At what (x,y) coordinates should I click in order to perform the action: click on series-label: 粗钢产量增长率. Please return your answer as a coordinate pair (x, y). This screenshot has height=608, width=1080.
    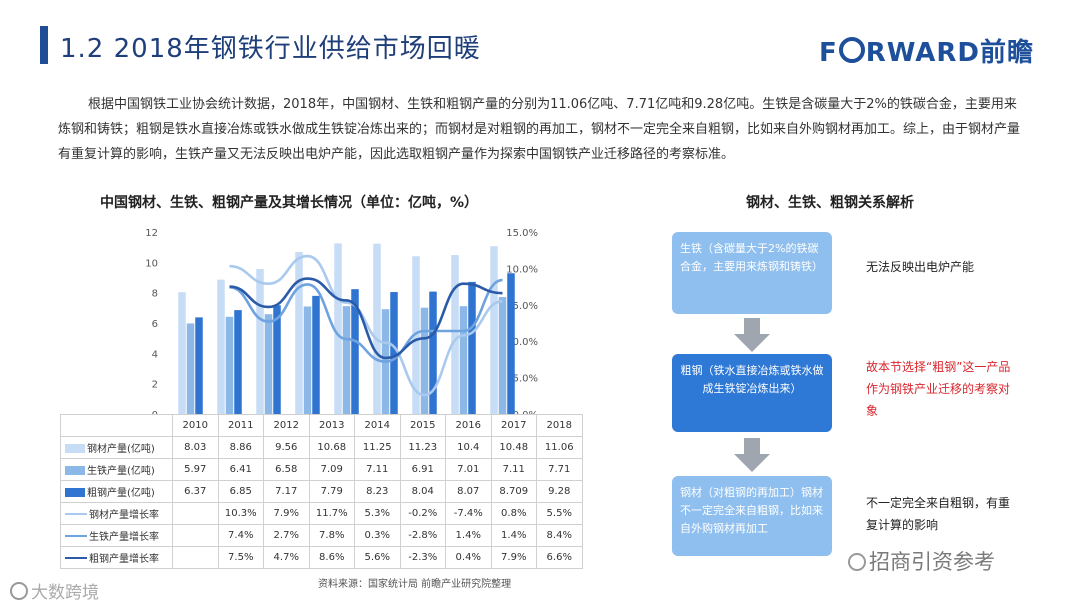
    Looking at the image, I should click on (116, 557).